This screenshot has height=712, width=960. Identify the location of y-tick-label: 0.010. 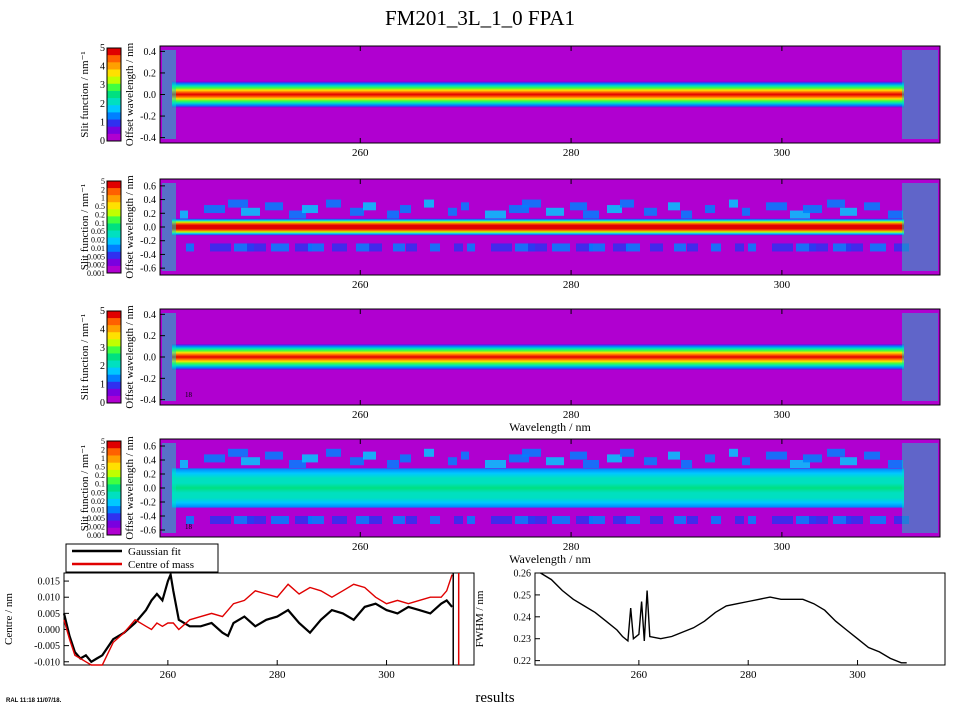
(49, 598).